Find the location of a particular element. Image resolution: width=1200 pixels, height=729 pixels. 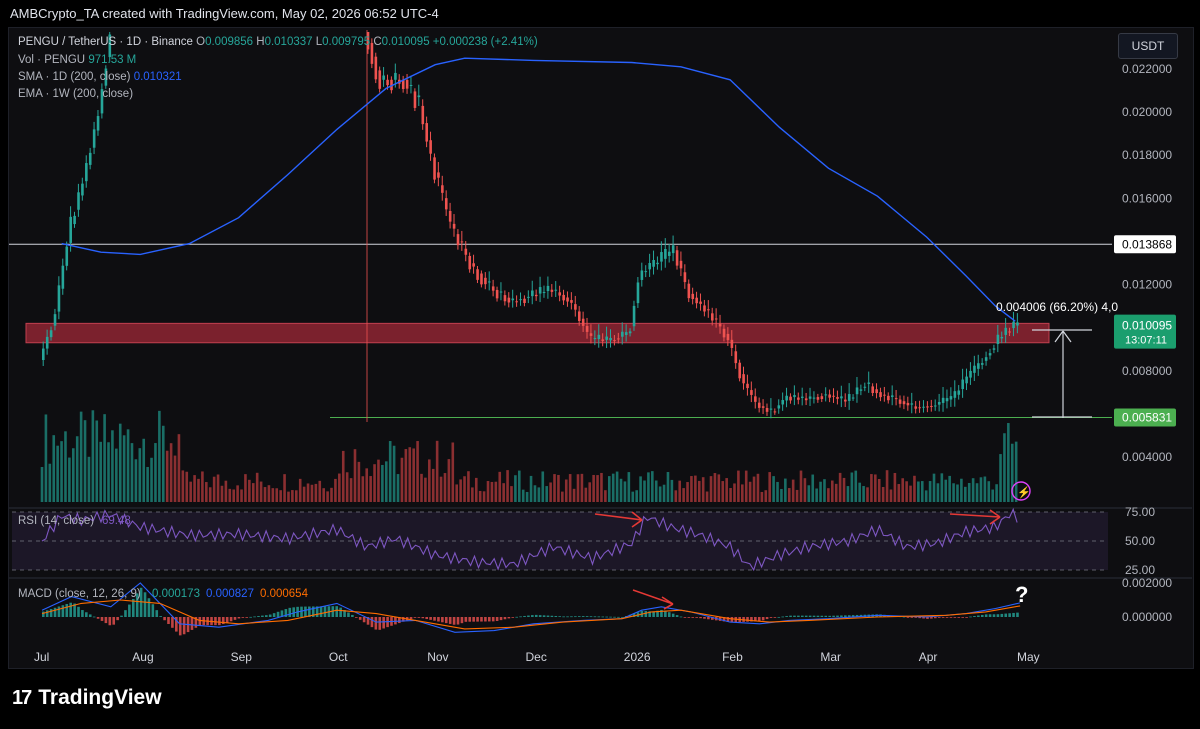

signal-line is located at coordinates (531, 614).